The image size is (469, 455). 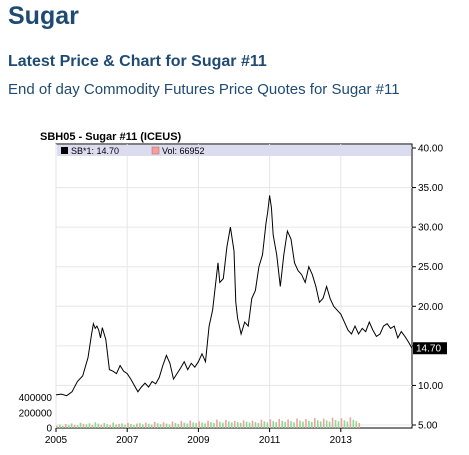 I want to click on legend-label-volume: Vol: 66952, so click(x=183, y=151).